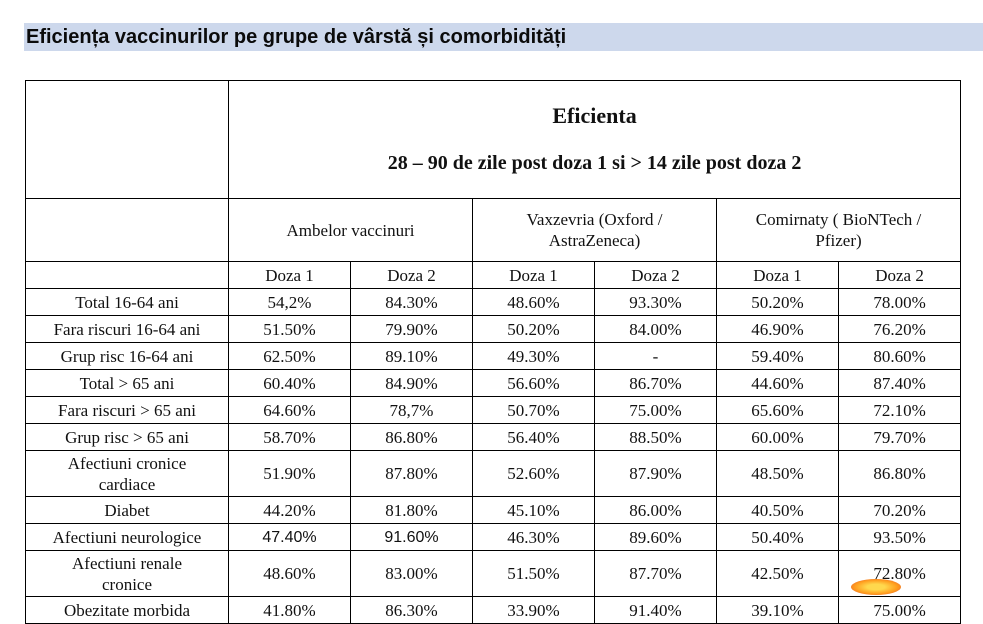 The width and height of the screenshot is (983, 624). Describe the element at coordinates (289, 356) in the screenshot. I see `value-cell: 62.50%` at that location.